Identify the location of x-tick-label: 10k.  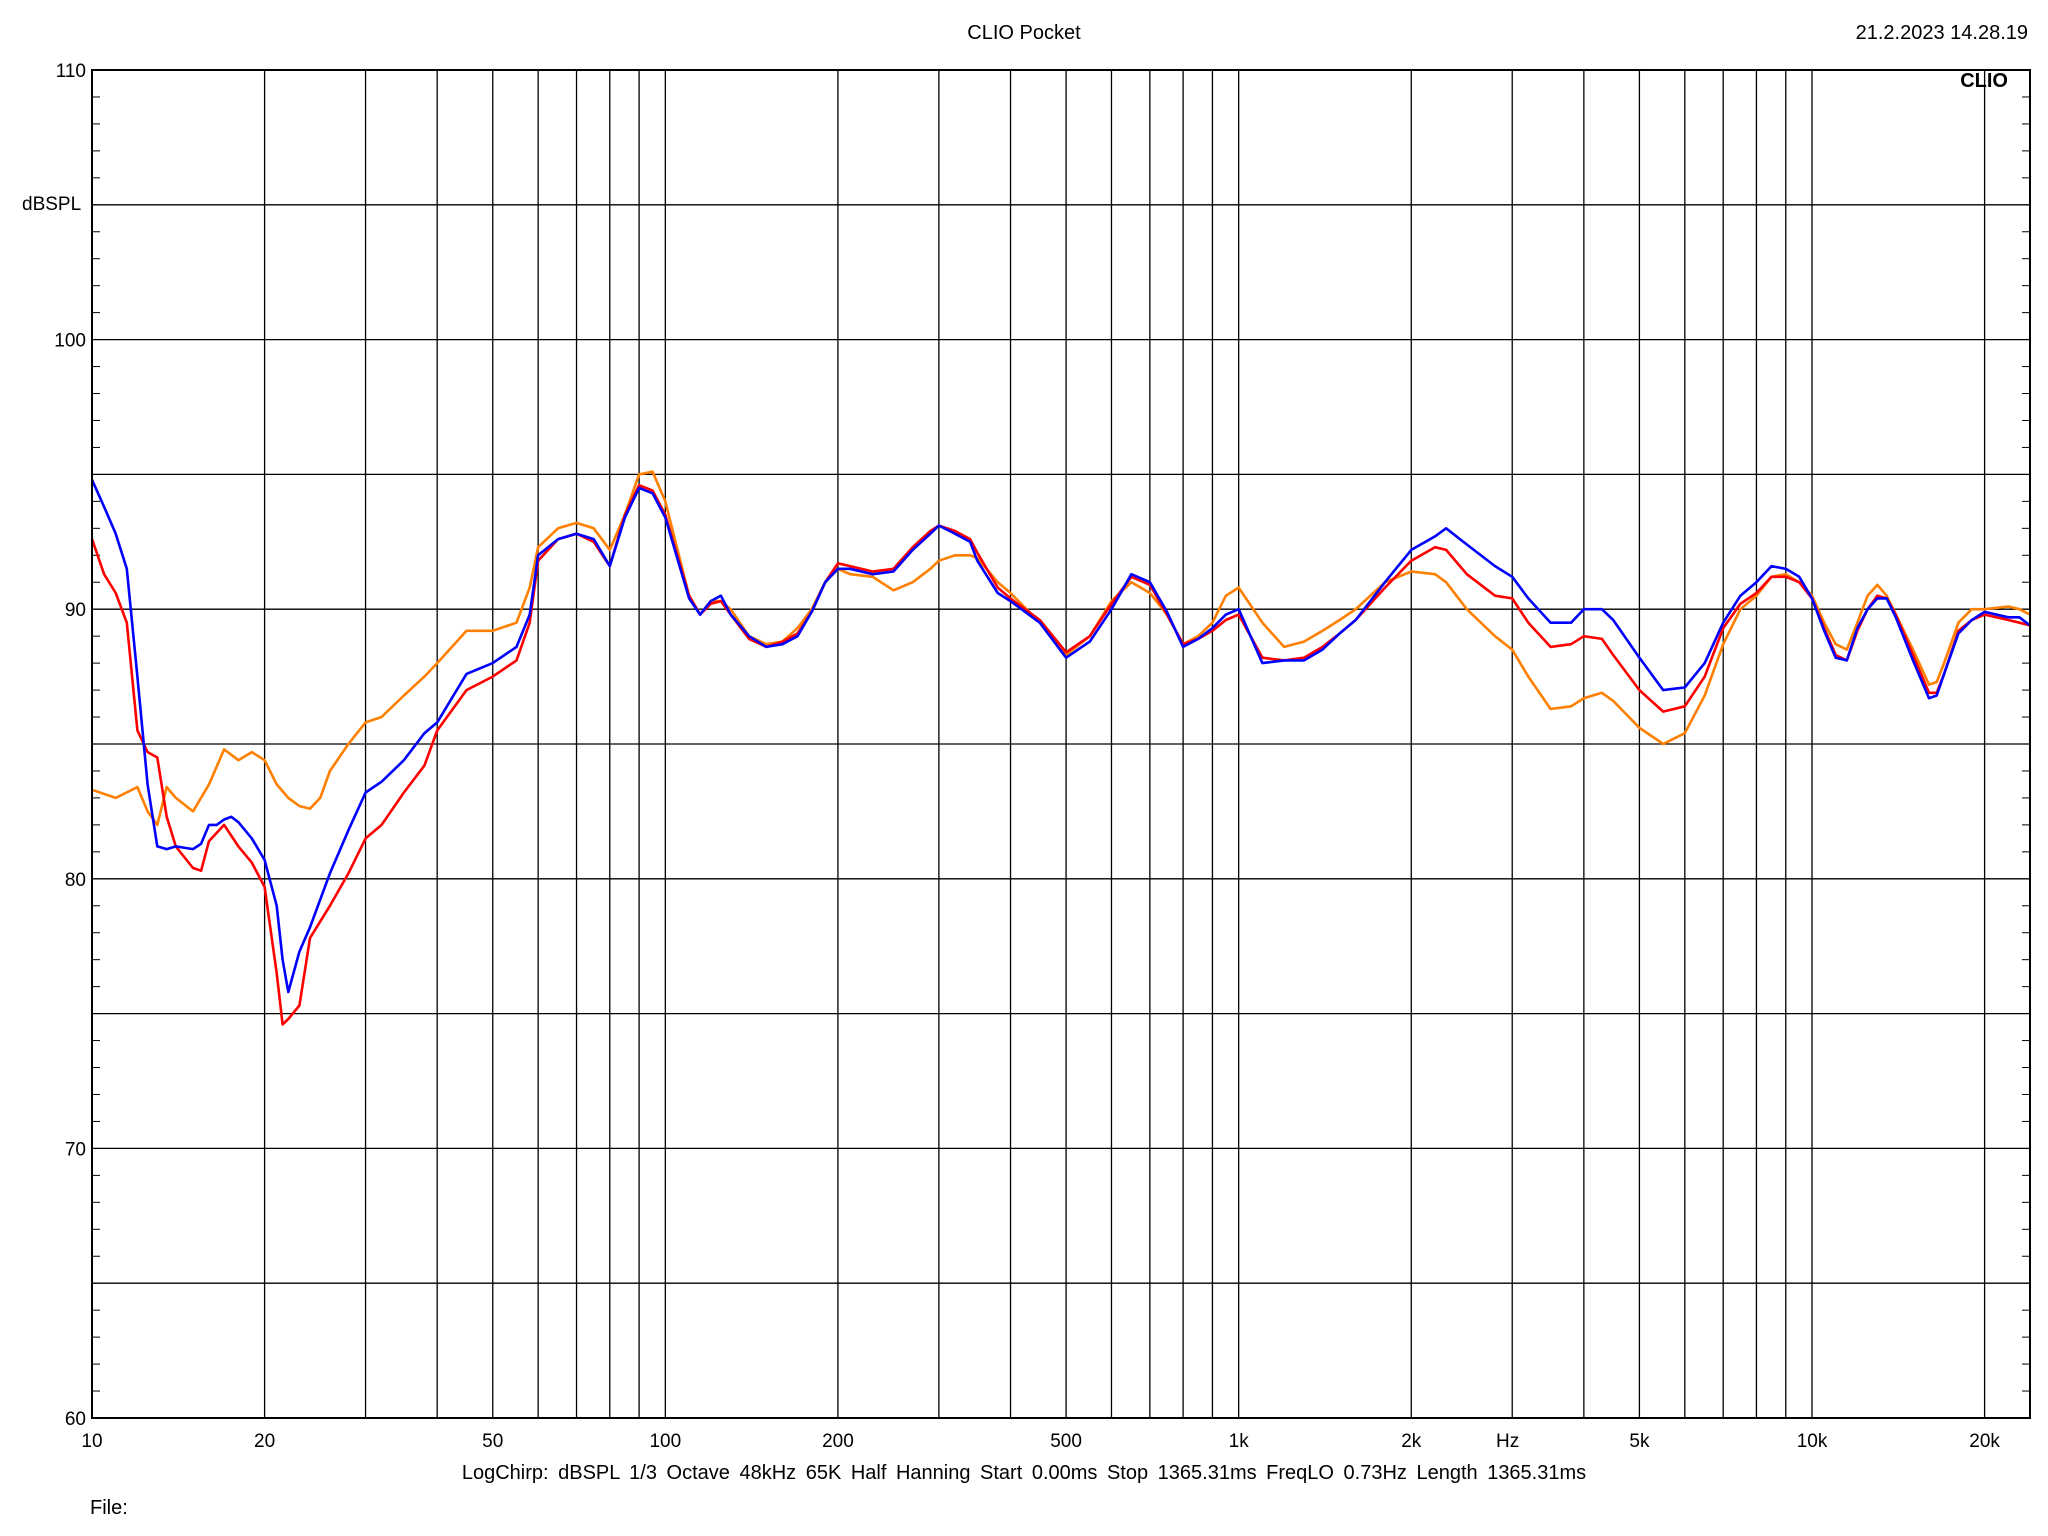
(1812, 1441).